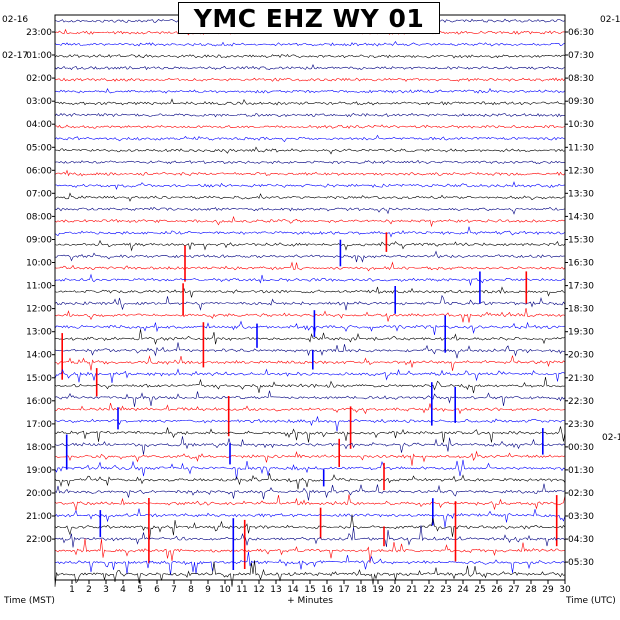 Image resolution: width=620 pixels, height=620 pixels. Describe the element at coordinates (39, 333) in the screenshot. I see `left-hour-label: 13:00` at that location.